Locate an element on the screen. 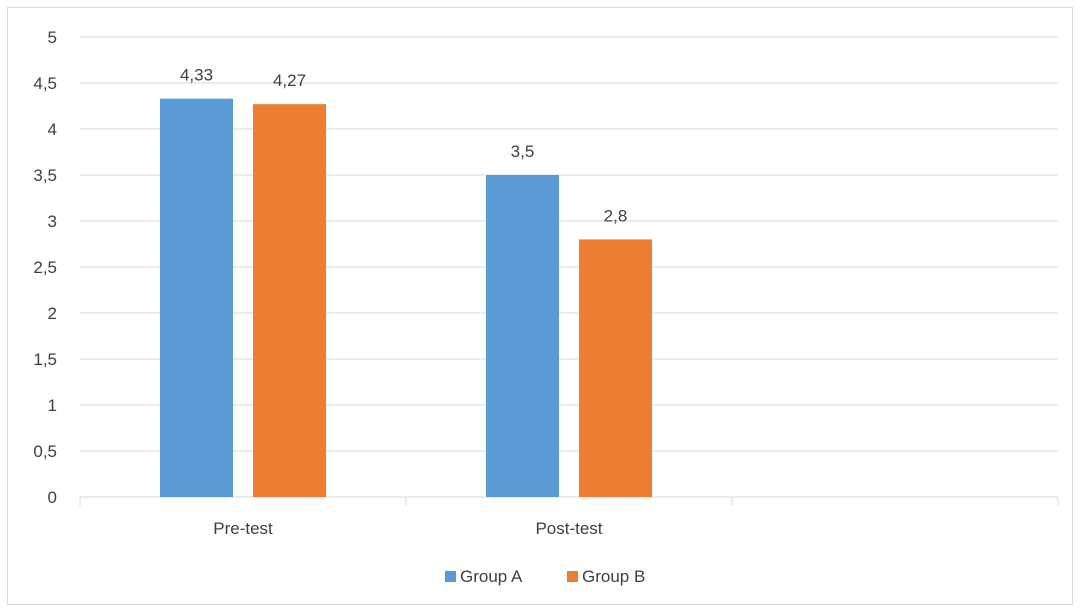 The width and height of the screenshot is (1082, 613). data-labels: 4,33 4,27 3,5 2,8 is located at coordinates (403, 146).